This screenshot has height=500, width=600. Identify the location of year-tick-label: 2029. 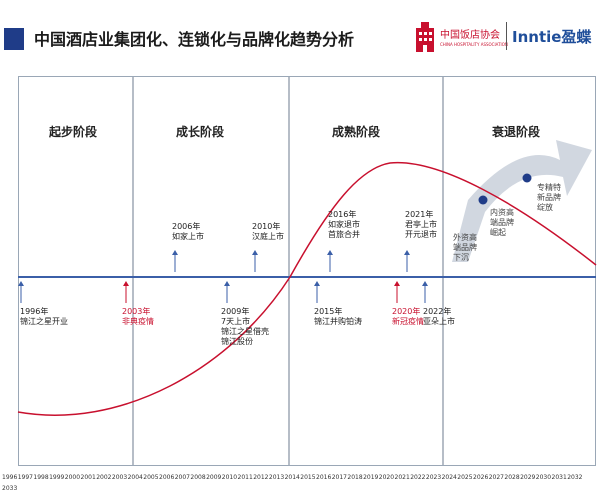
(528, 477).